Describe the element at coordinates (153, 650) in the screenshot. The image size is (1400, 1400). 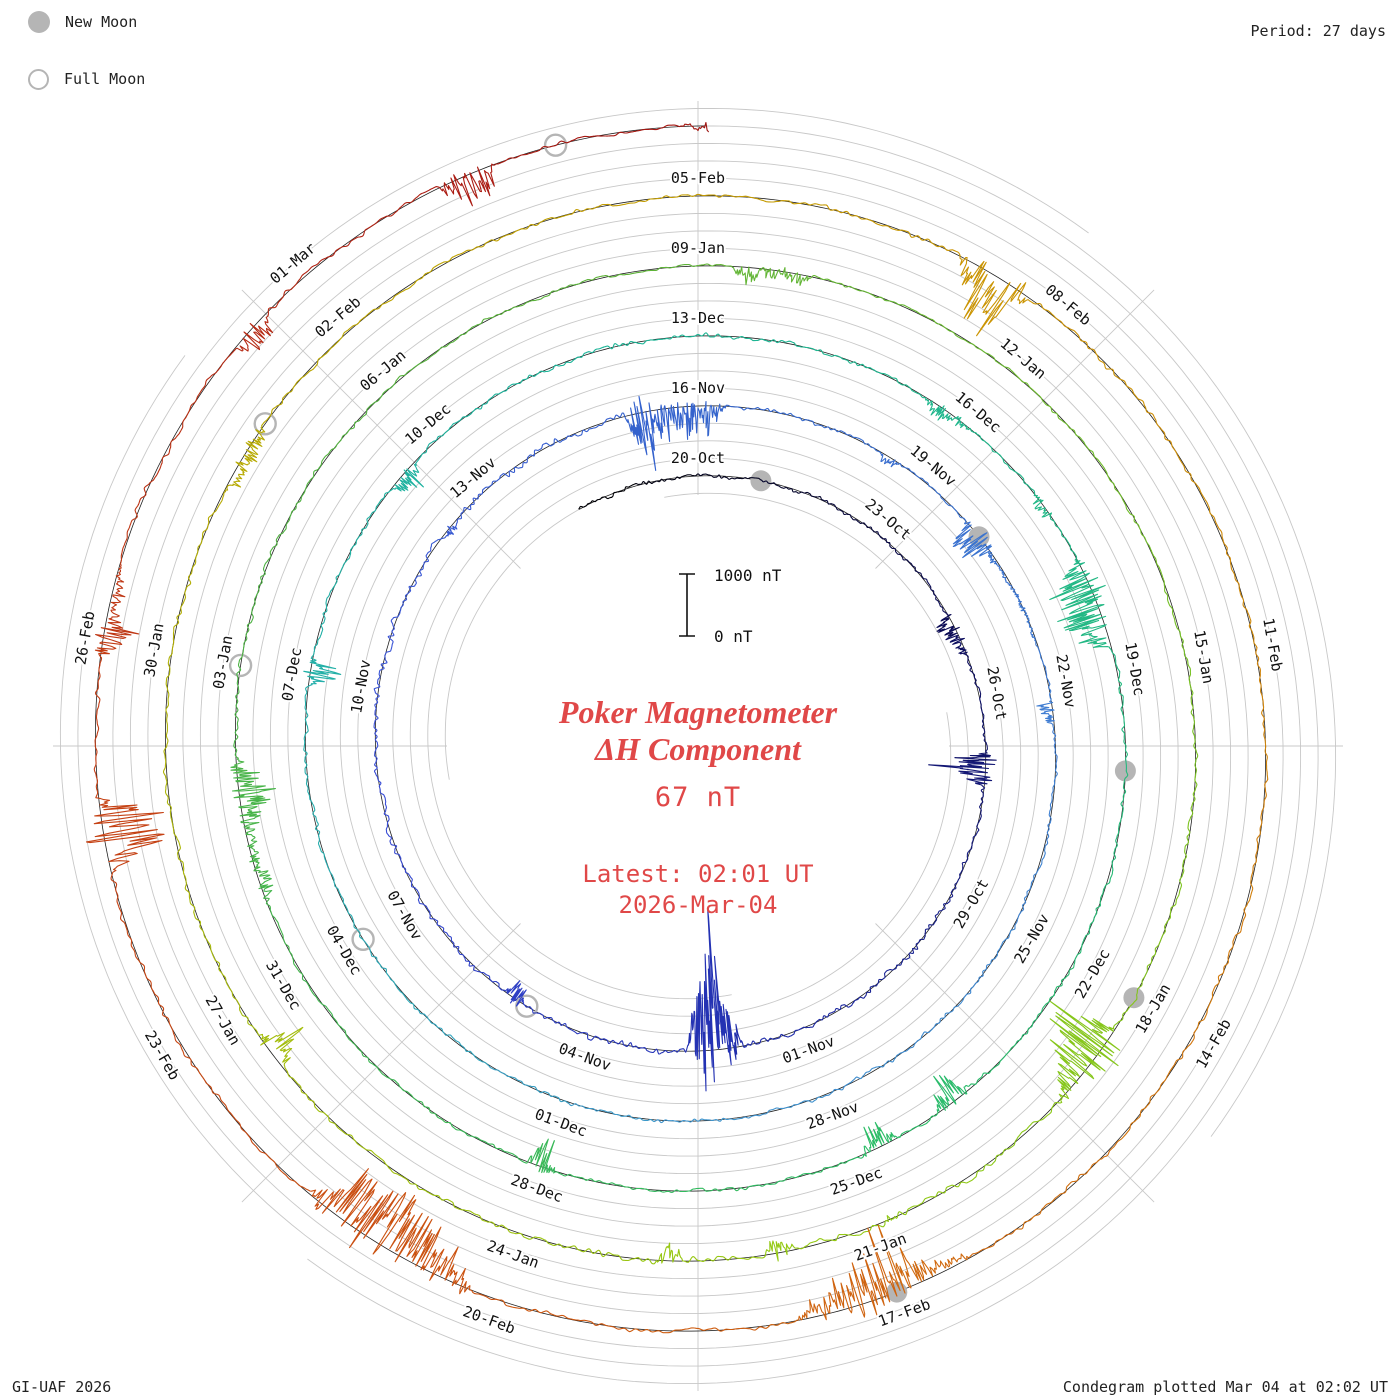
I see `date-label: 30-Jan` at that location.